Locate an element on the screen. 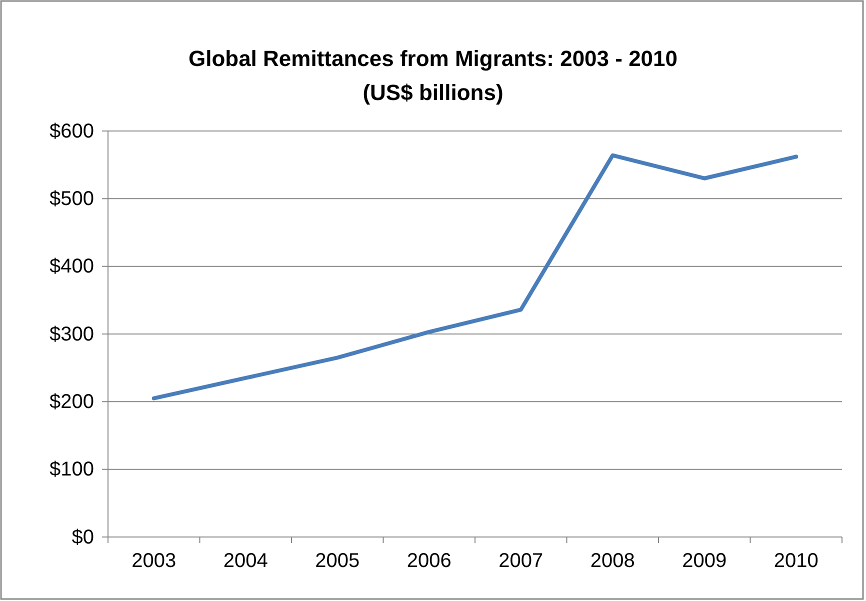 Image resolution: width=866 pixels, height=601 pixels. x-tick-label: 2010 is located at coordinates (796, 561).